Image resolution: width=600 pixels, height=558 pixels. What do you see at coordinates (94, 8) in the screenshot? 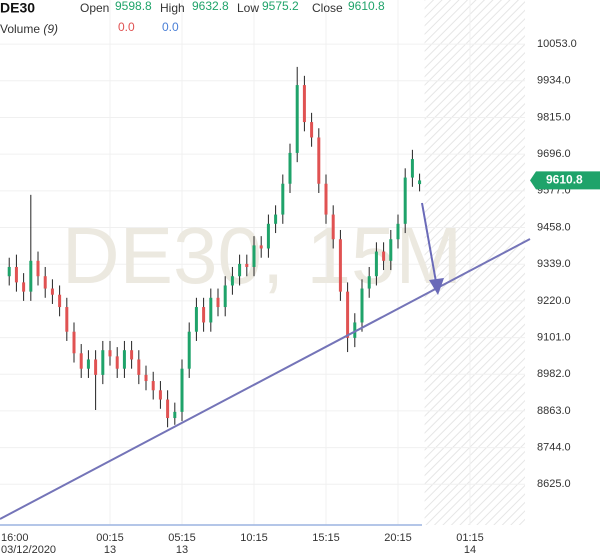
I see `ohlc-label: Open` at bounding box center [94, 8].